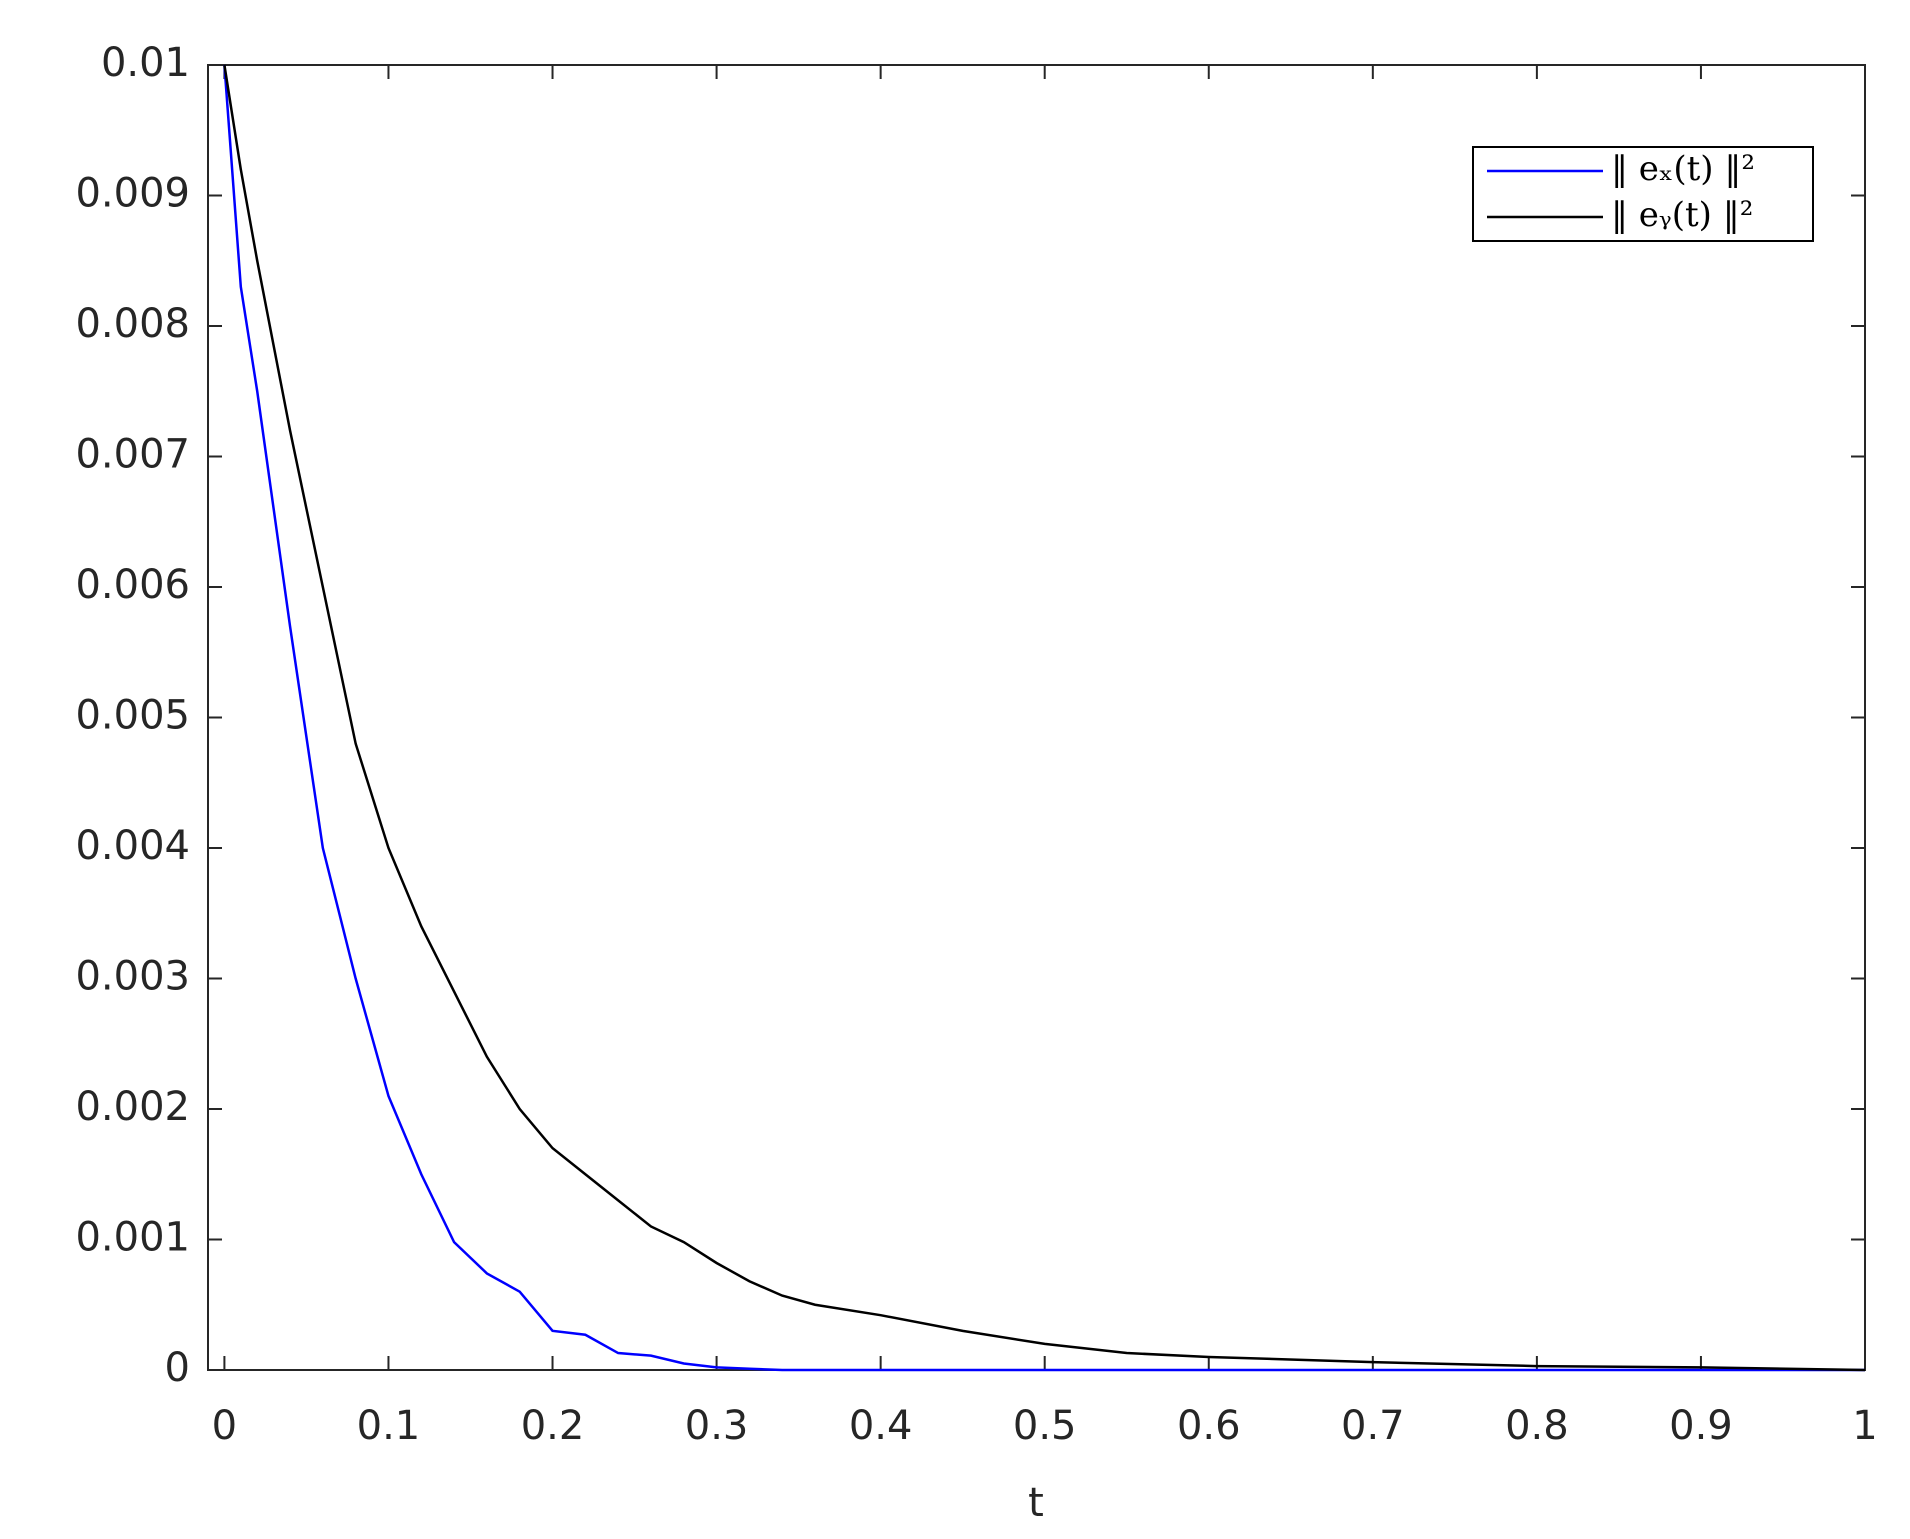  I want to click on y-tick-label: 0.001, so click(132, 1238).